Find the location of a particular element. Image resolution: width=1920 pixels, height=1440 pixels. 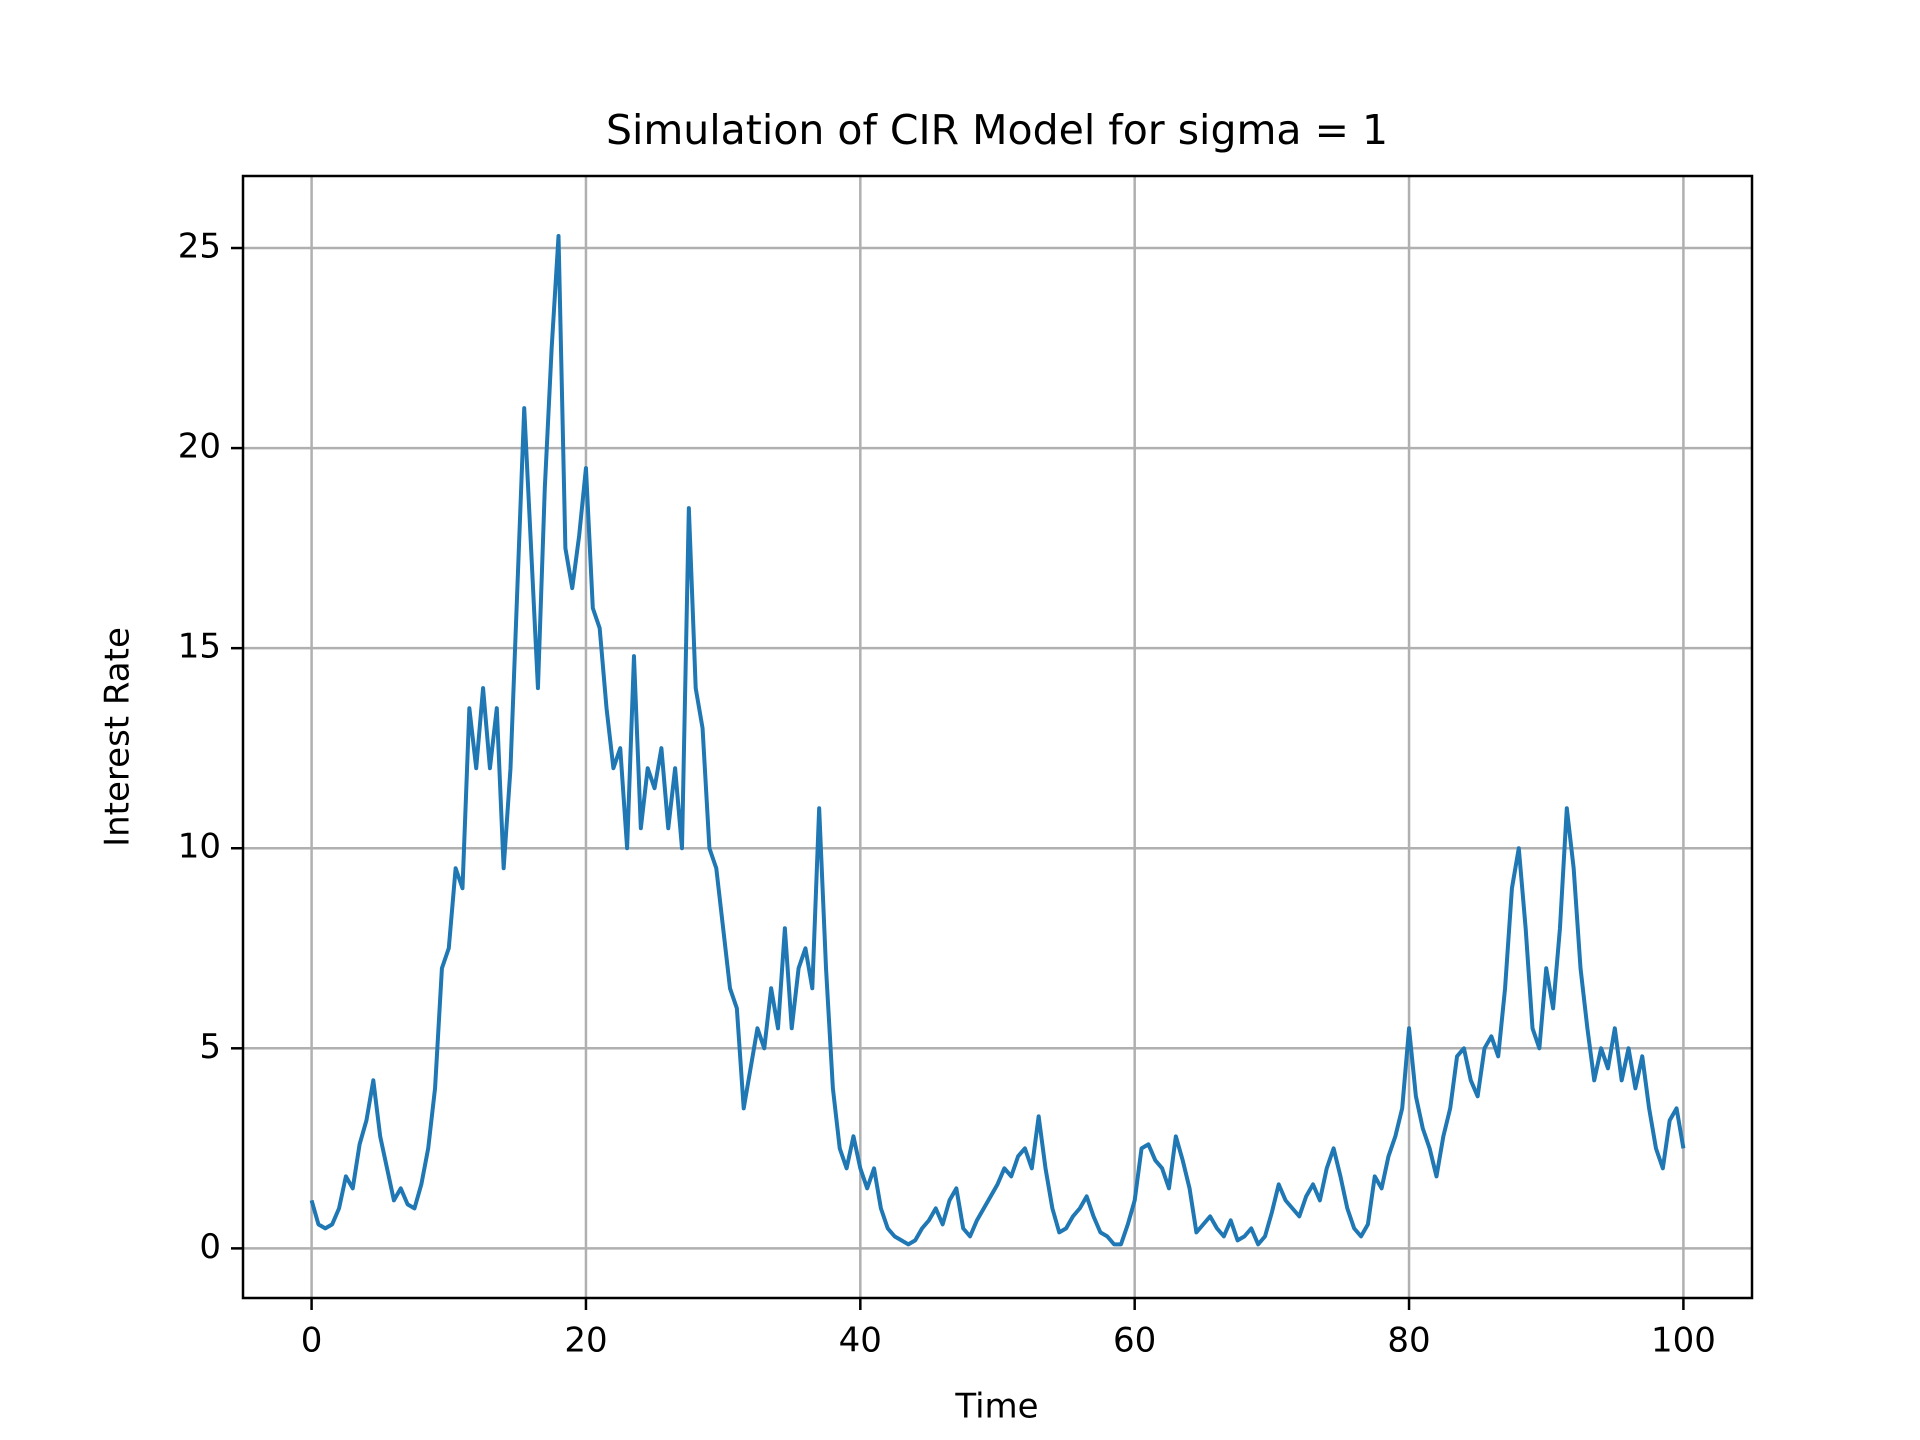

y-tick-label: 10 is located at coordinates (199, 847).